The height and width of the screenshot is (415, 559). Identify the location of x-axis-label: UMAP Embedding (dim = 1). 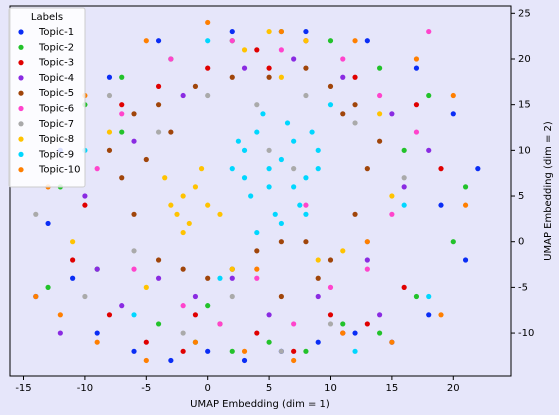
(260, 404).